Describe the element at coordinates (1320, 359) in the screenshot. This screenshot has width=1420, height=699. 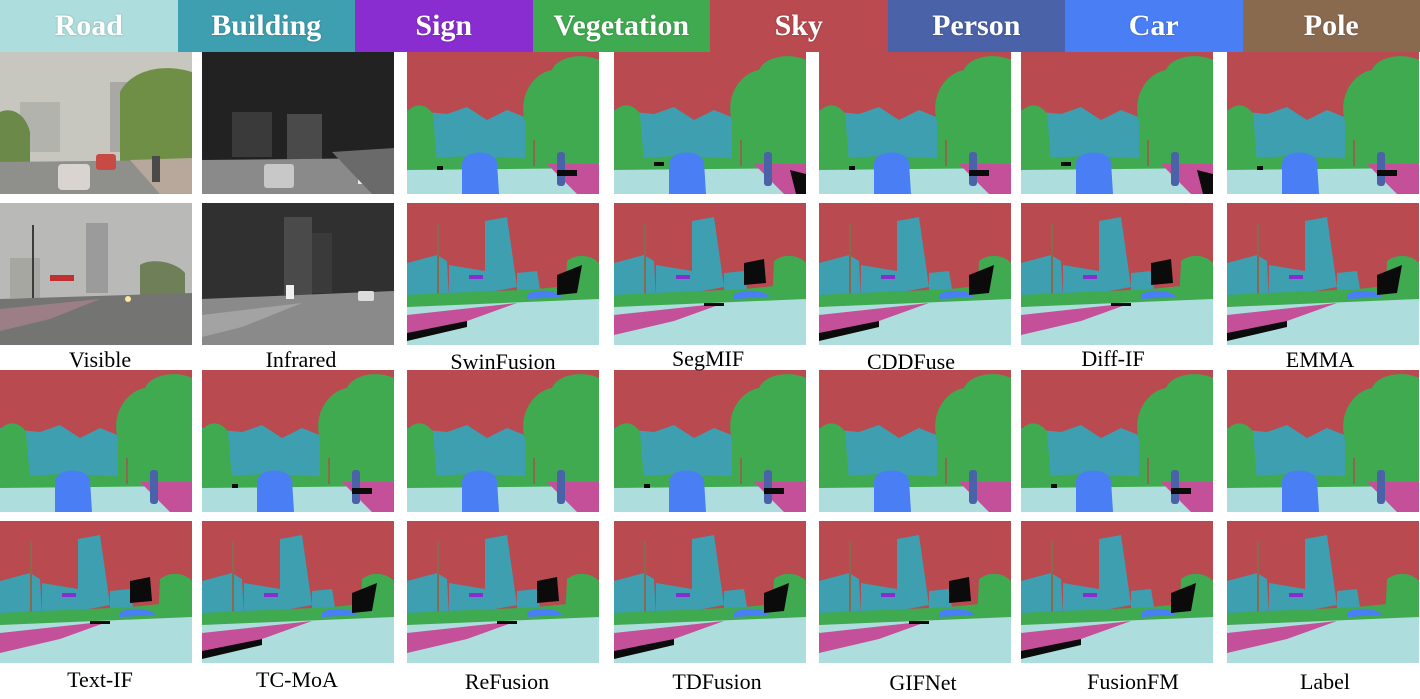
I see `caption-emma: EMMA` at that location.